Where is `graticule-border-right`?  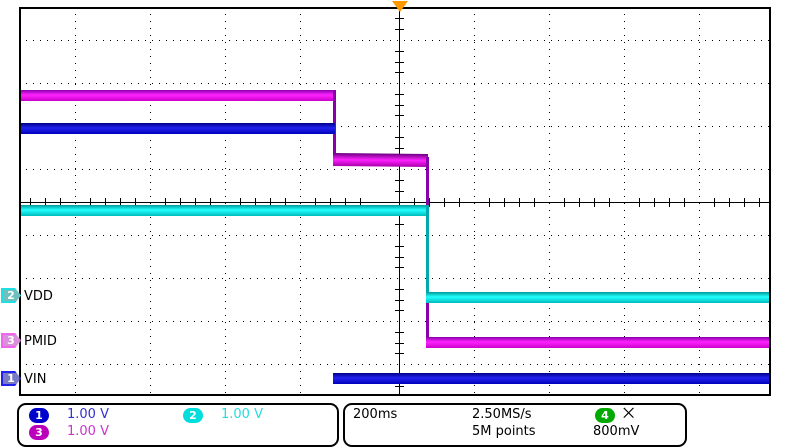 graticule-border-right is located at coordinates (770, 201).